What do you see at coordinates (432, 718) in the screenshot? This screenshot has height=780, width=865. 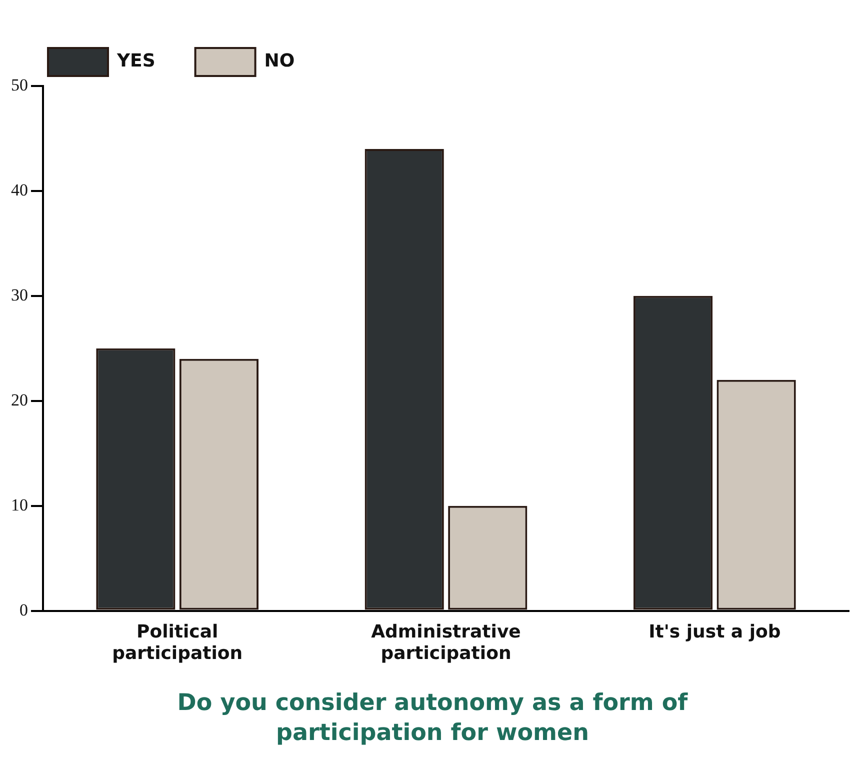 I see `text: Do you consider autonomy as a form of participation for women` at bounding box center [432, 718].